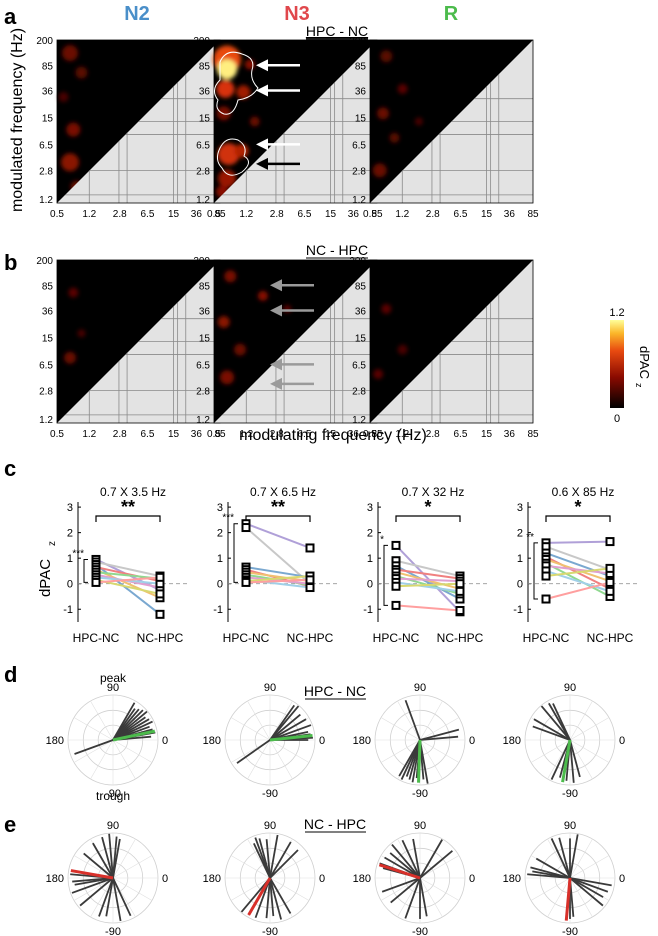  What do you see at coordinates (220, 214) in the screenshot?
I see `heatmap-x-tick-label: 85` at bounding box center [220, 214].